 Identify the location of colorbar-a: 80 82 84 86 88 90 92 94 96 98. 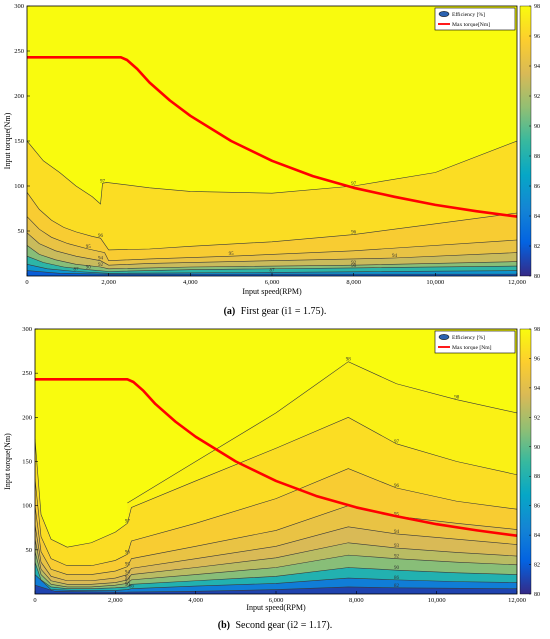
(529, 142).